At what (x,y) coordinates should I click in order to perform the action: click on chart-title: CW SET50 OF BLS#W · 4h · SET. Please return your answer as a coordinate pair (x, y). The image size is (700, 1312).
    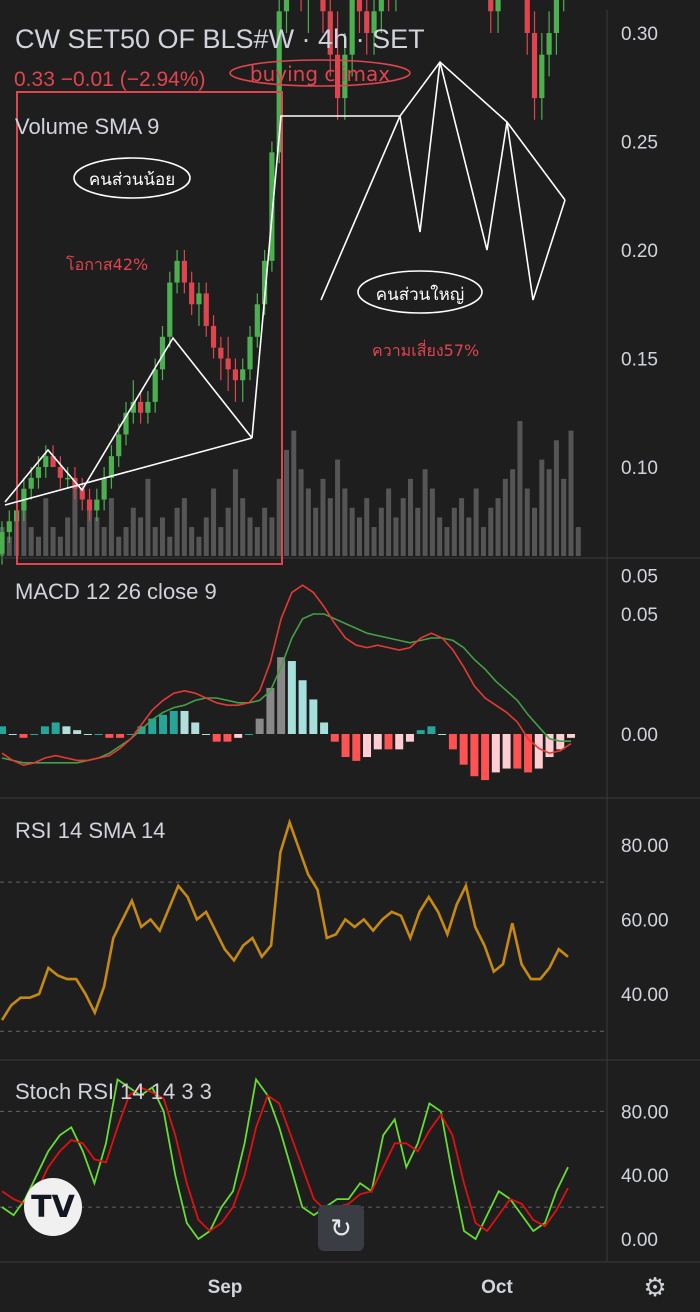
    Looking at the image, I should click on (220, 39).